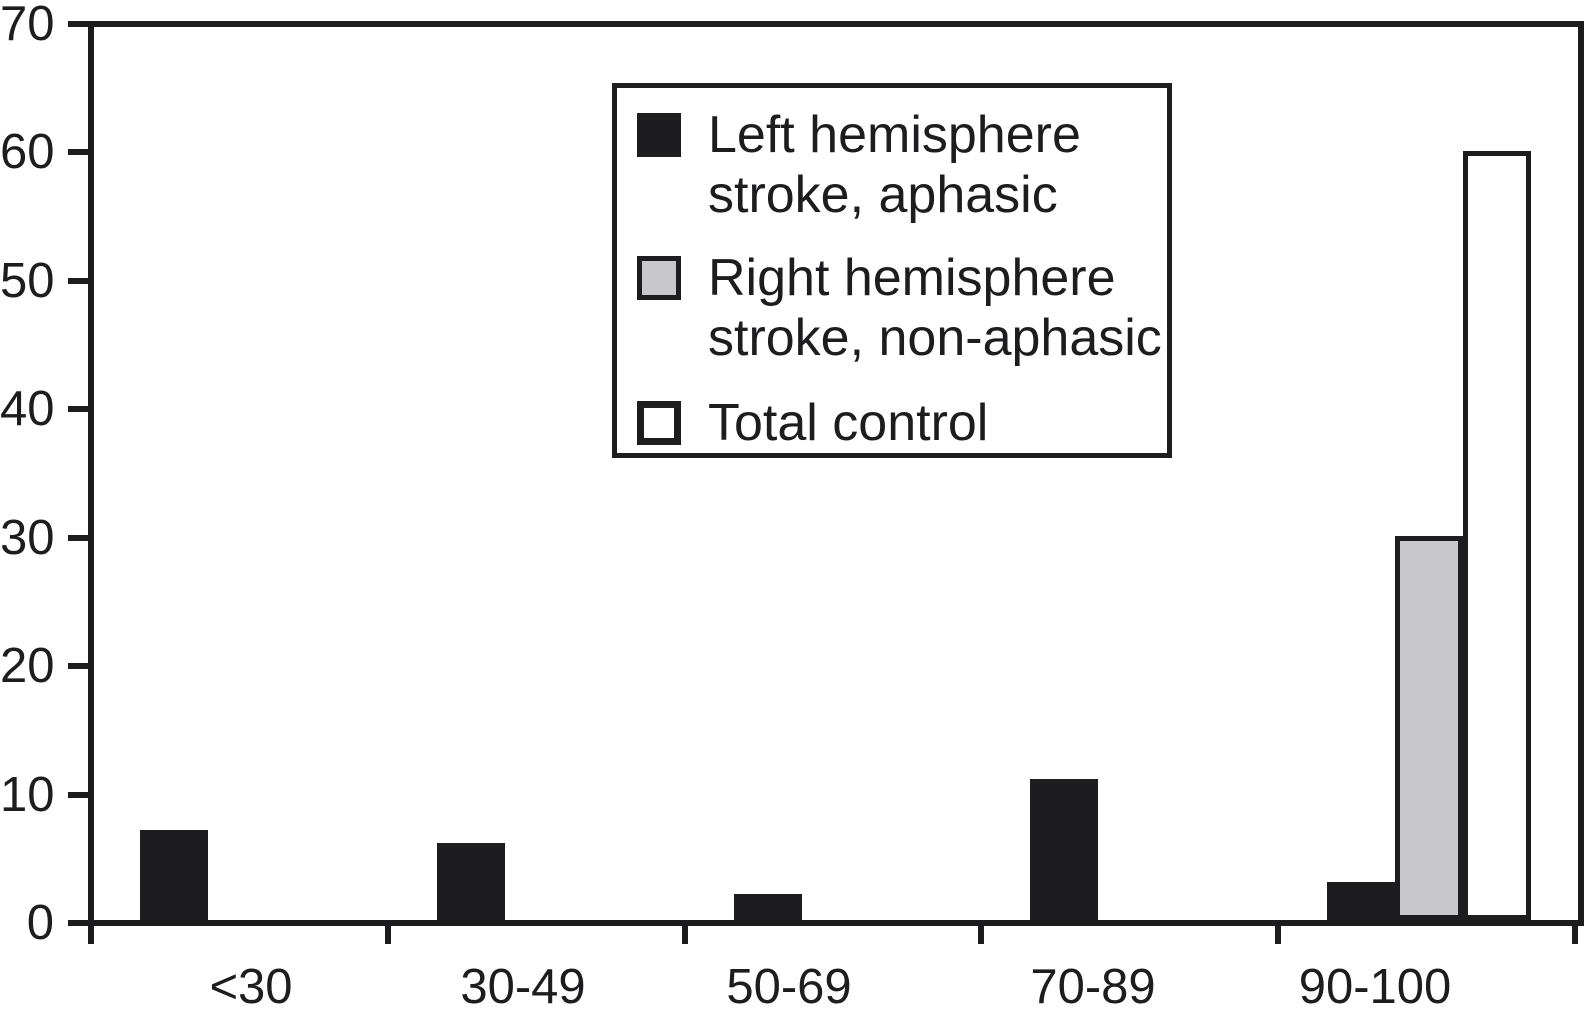 This screenshot has height=1025, width=1584. What do you see at coordinates (27, 152) in the screenshot?
I see `y-tick-label: 60` at bounding box center [27, 152].